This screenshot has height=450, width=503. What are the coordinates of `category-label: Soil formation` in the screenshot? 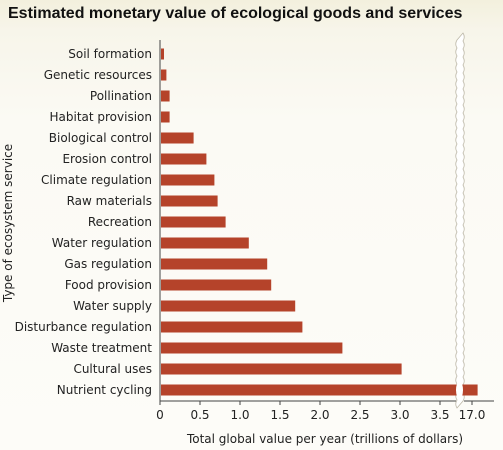 It's located at (110, 54).